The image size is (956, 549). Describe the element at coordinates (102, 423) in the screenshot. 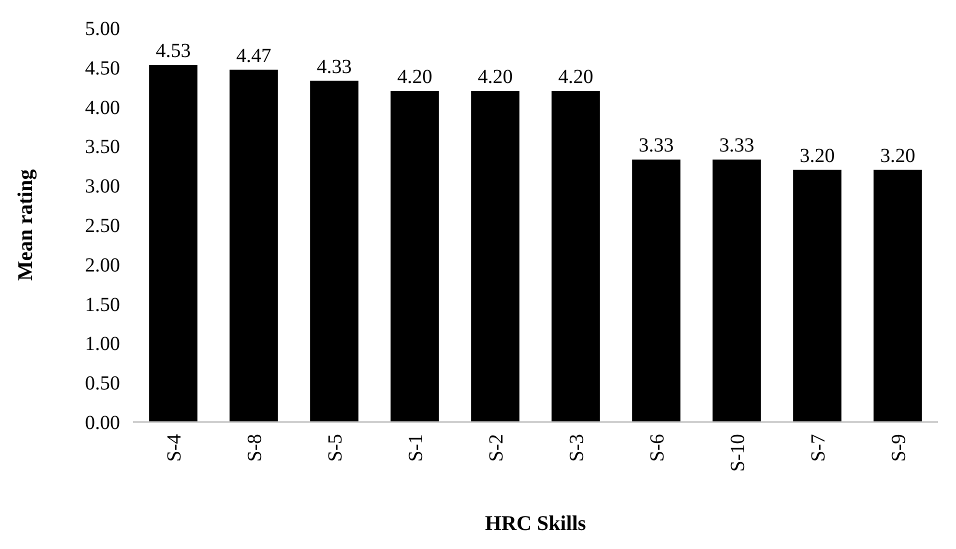

I see `y-tick-label: 0.00` at that location.